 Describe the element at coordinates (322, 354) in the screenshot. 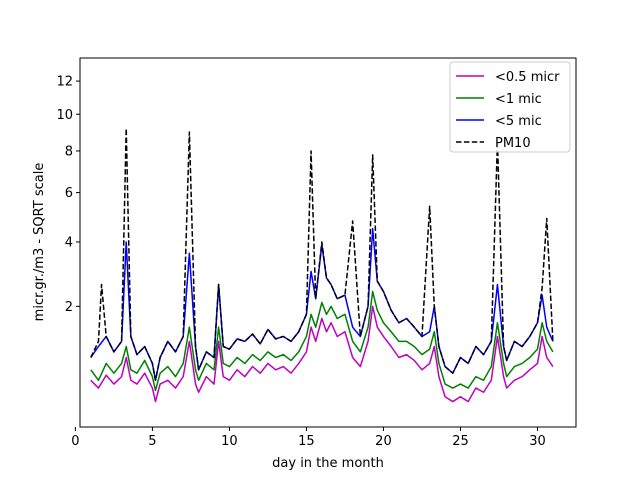

I see `series-line-0-5-micr` at that location.